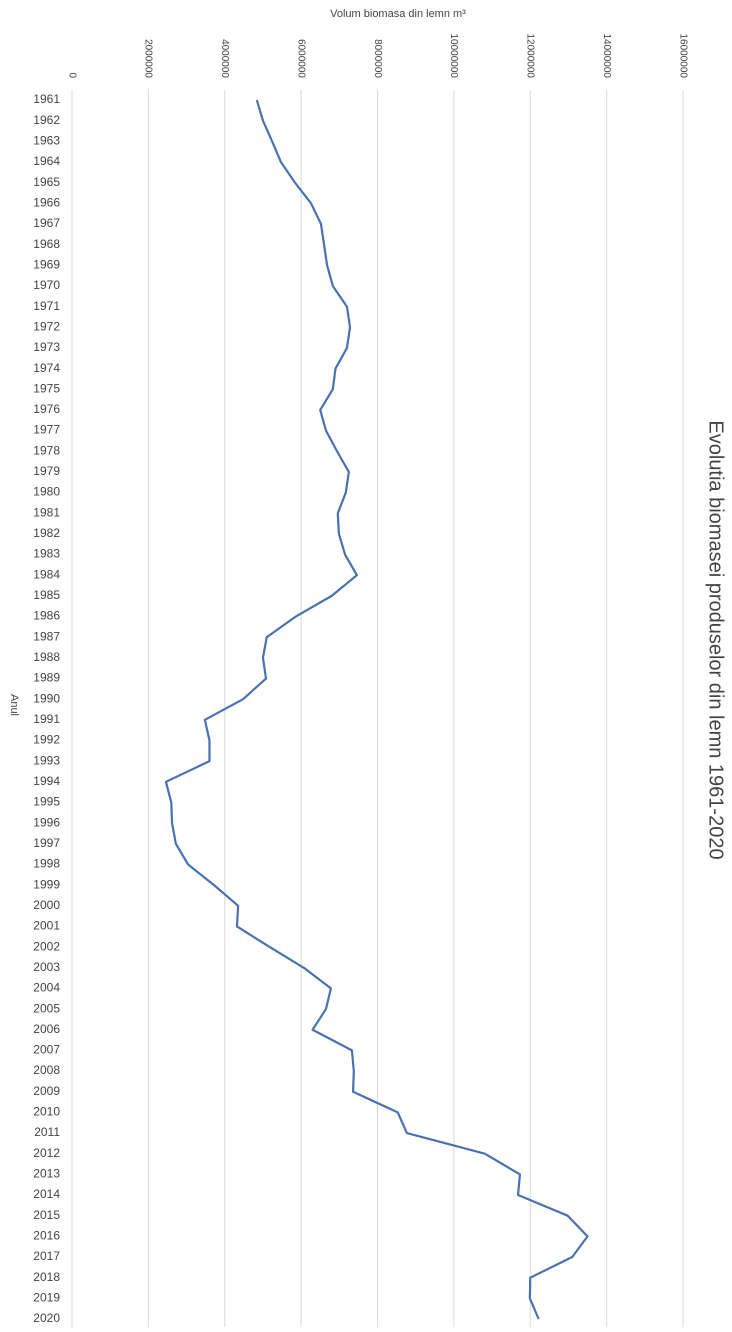  Describe the element at coordinates (46, 657) in the screenshot. I see `y-tick-label: 1988` at that location.